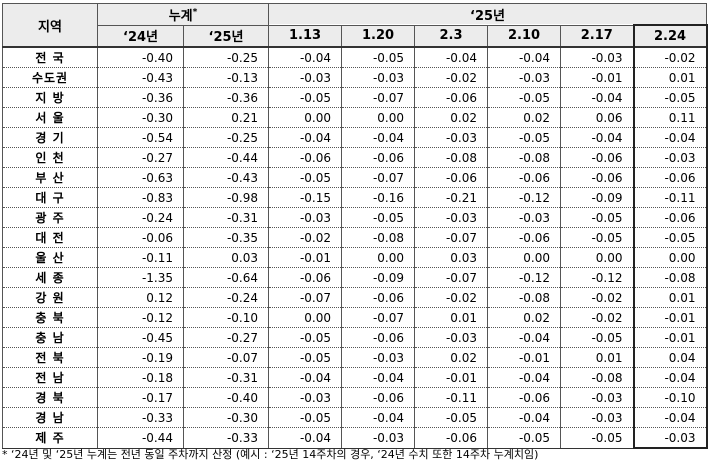  What do you see at coordinates (524, 277) in the screenshot?
I see `value-cell: -0.12` at bounding box center [524, 277].